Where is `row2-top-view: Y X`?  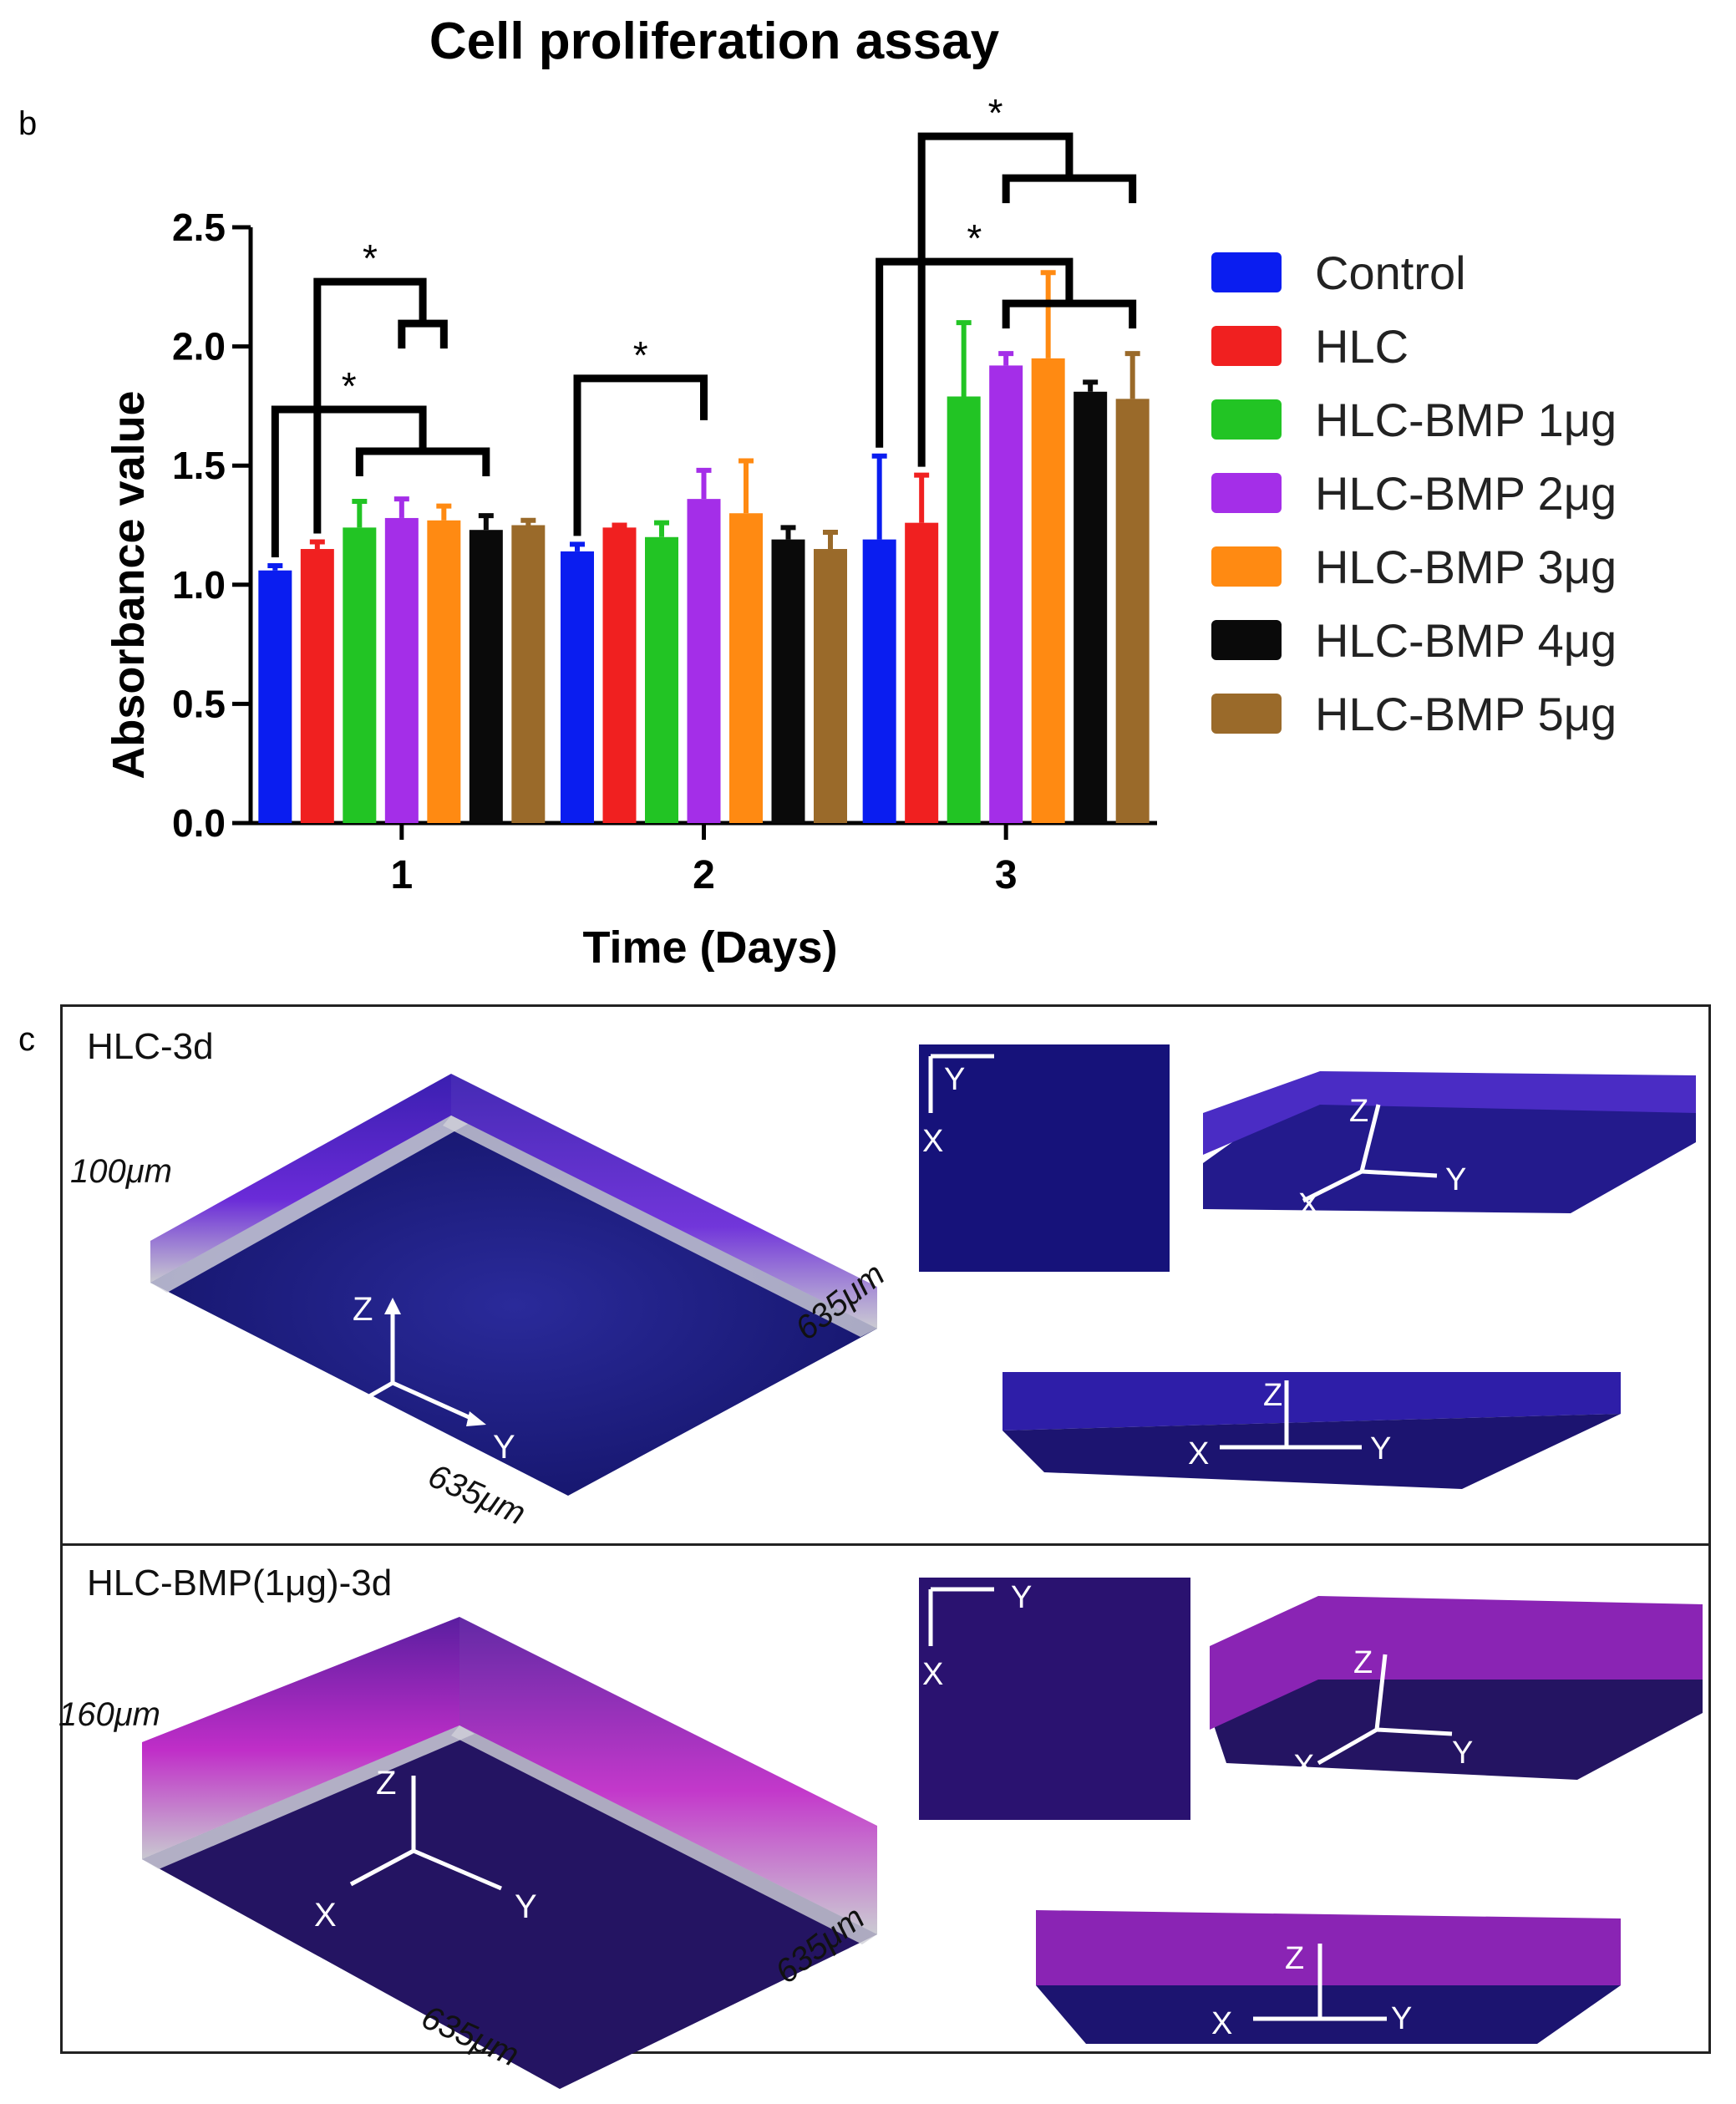 row2-top-view: Y X is located at coordinates (1054, 1699).